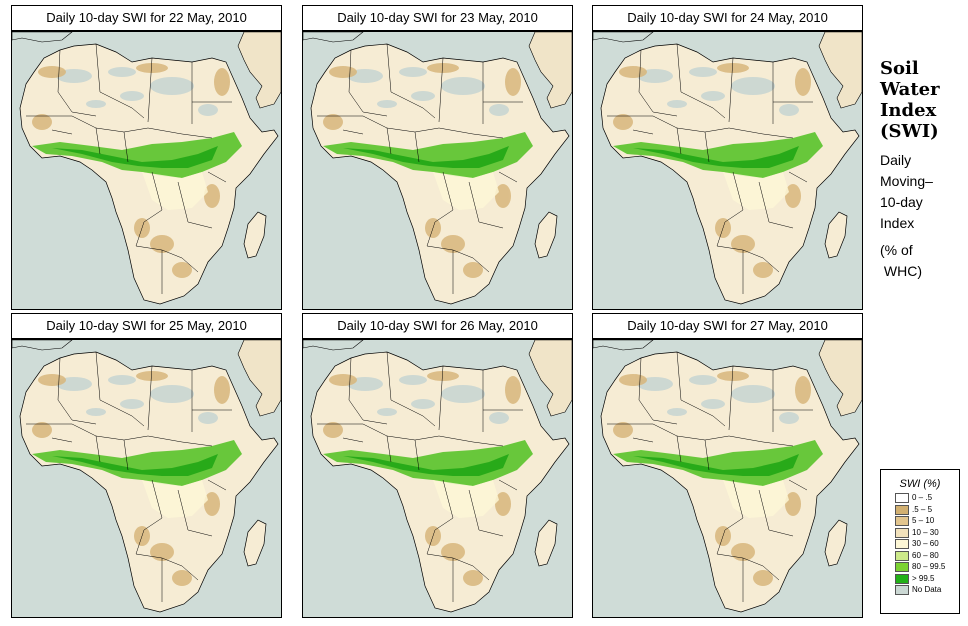  I want to click on legend-label: 30 – 60, so click(925, 543).